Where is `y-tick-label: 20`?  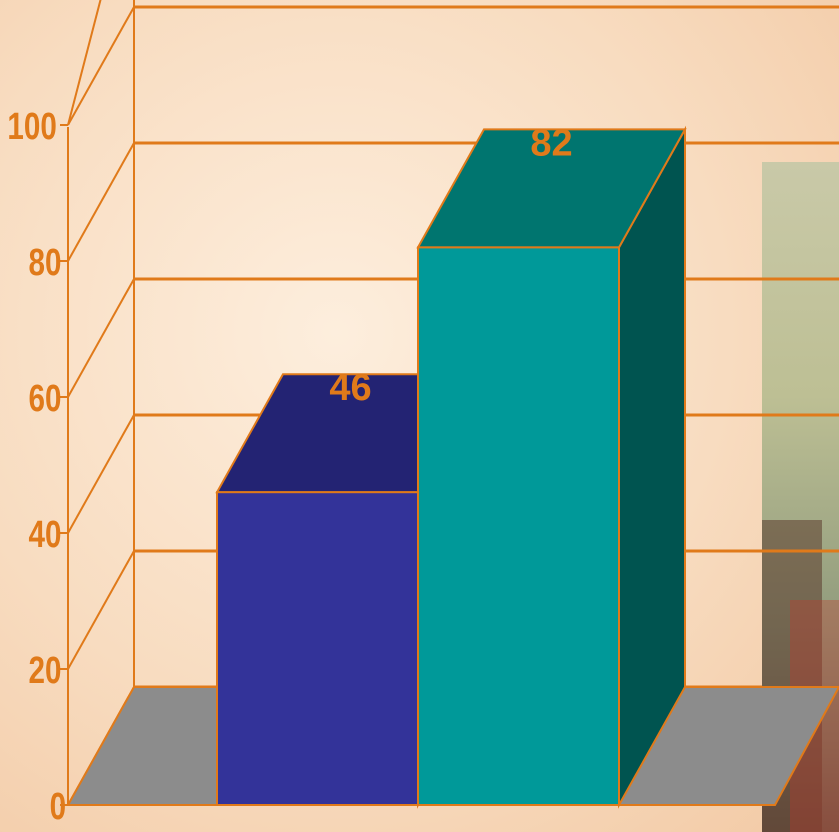
y-tick-label: 20 is located at coordinates (45, 671).